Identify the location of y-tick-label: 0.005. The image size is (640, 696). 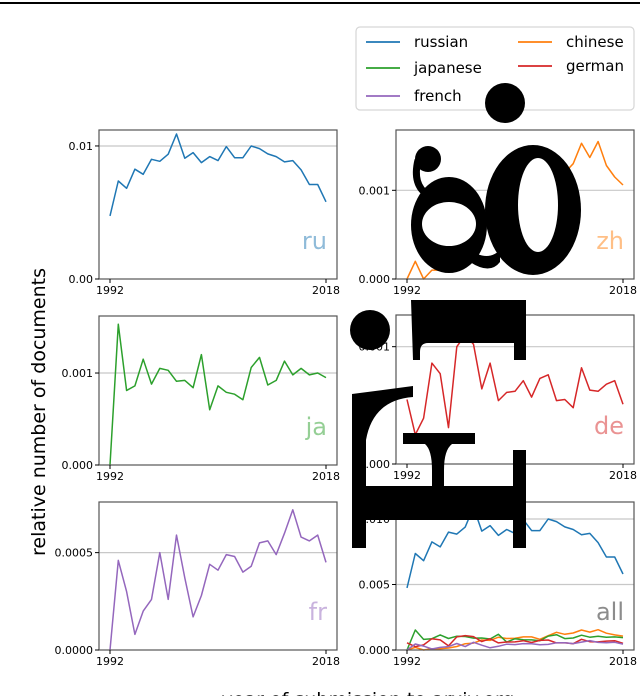
(375, 585).